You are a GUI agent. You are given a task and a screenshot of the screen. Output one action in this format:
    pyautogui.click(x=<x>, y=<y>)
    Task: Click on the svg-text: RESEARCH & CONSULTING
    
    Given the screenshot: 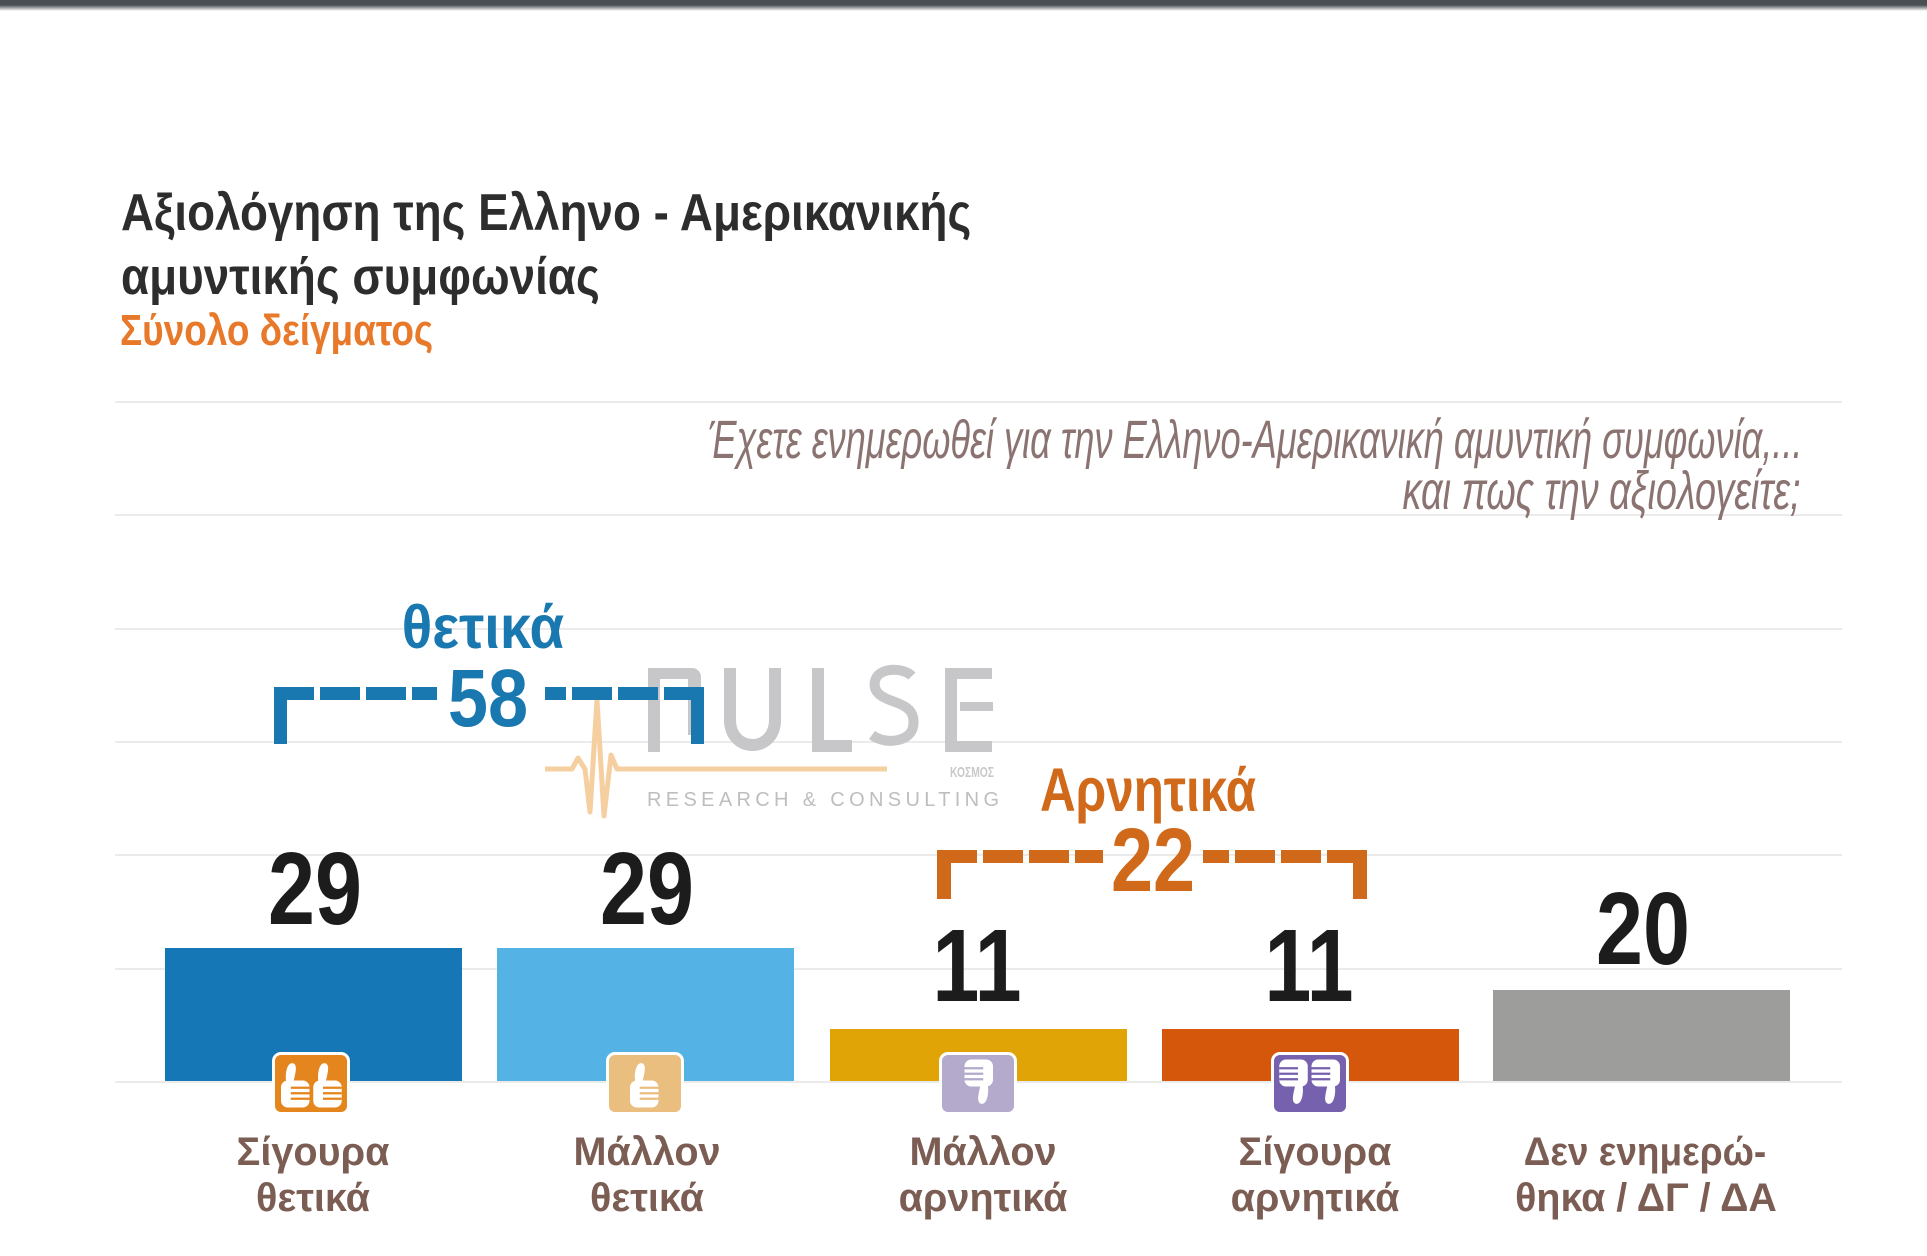 What is the action you would take?
    pyautogui.click(x=823, y=800)
    